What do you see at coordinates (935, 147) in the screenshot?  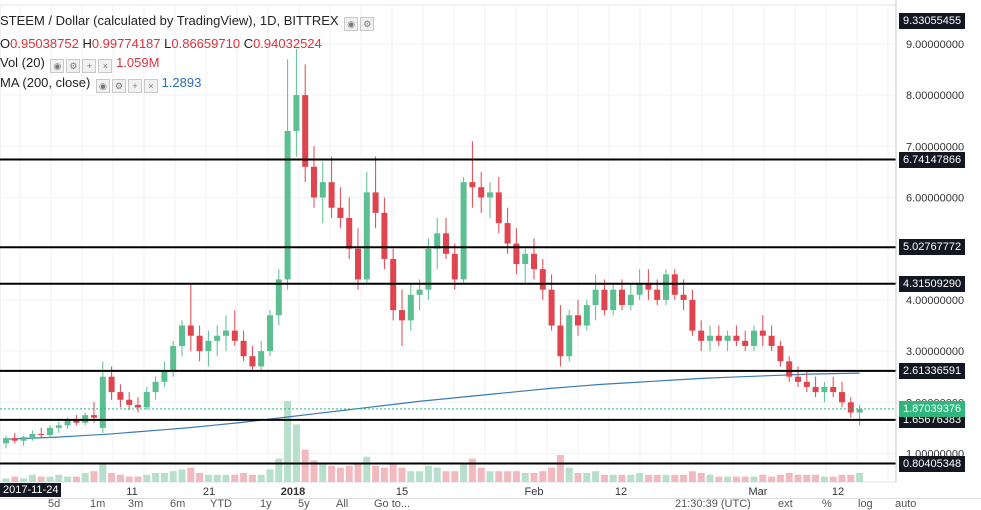 I see `y-tick-label: 7.00000000` at bounding box center [935, 147].